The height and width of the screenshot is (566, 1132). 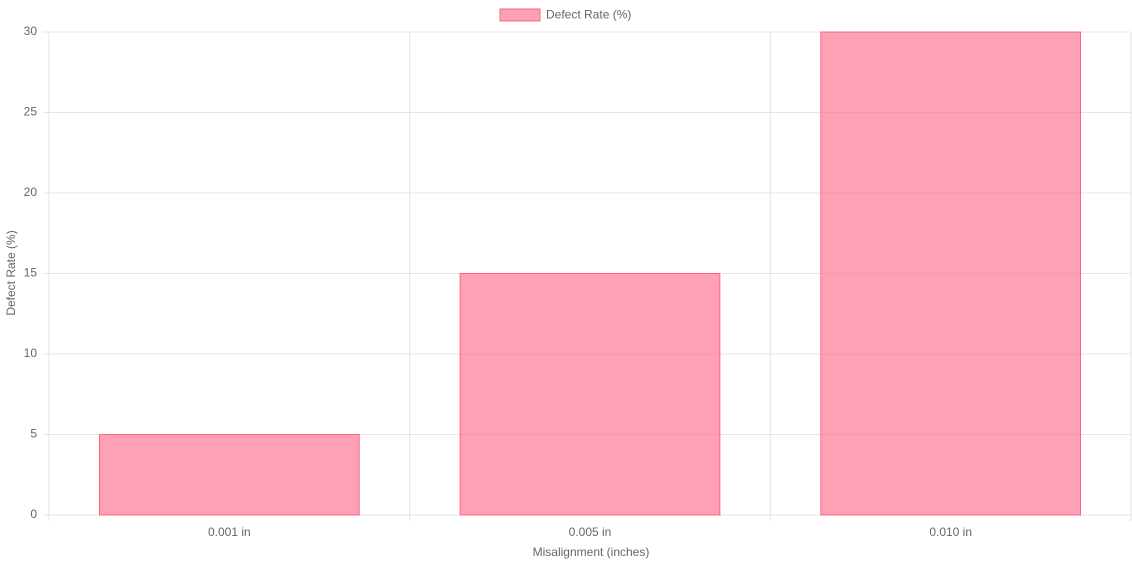 What do you see at coordinates (33, 514) in the screenshot?
I see `y-tick-label: 0` at bounding box center [33, 514].